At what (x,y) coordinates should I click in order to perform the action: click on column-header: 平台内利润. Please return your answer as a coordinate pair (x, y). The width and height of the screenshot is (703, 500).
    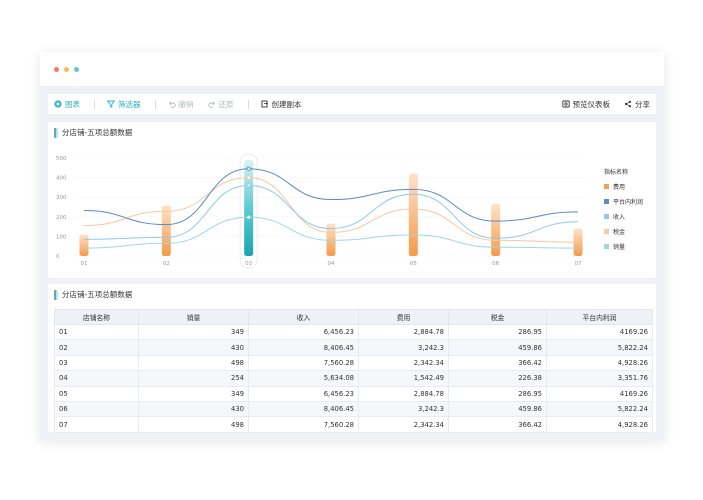
    Looking at the image, I should click on (599, 317).